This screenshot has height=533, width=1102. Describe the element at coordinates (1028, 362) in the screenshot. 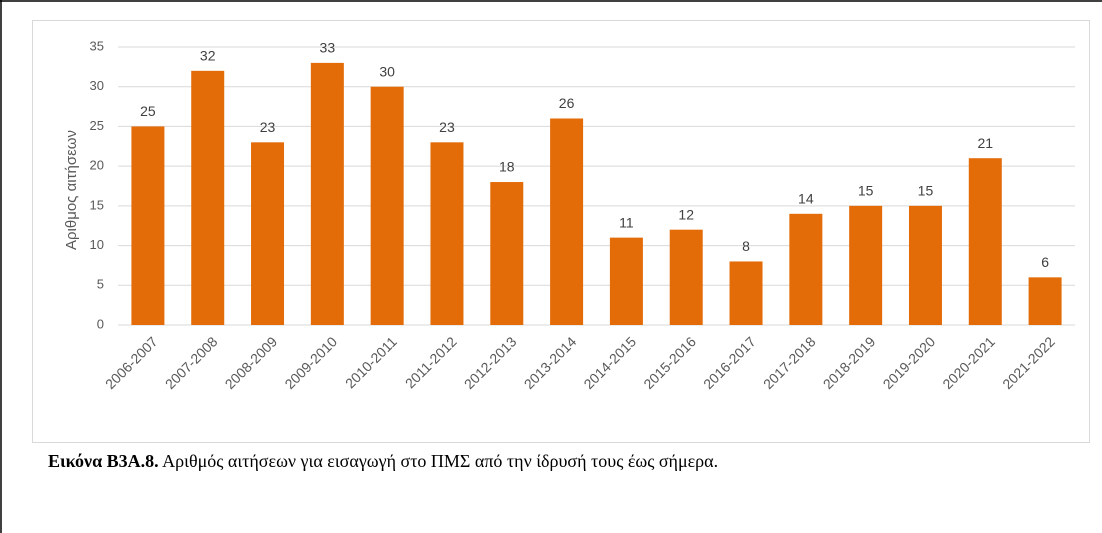

I see `x-tick-label: 2021-2022` at that location.